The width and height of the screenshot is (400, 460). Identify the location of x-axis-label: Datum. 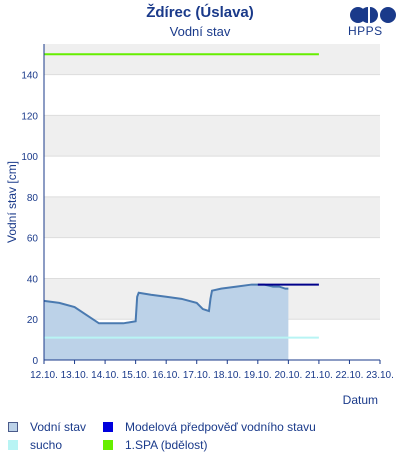
(360, 400).